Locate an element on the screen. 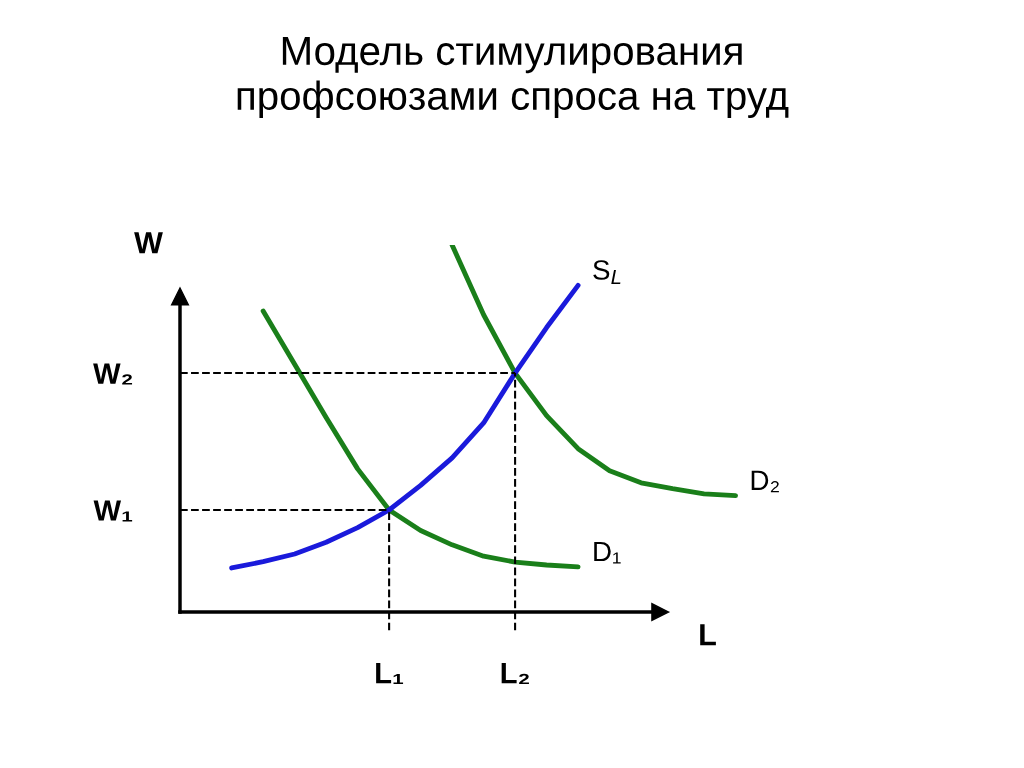  x-tick-label: L₂ is located at coordinates (515, 674).